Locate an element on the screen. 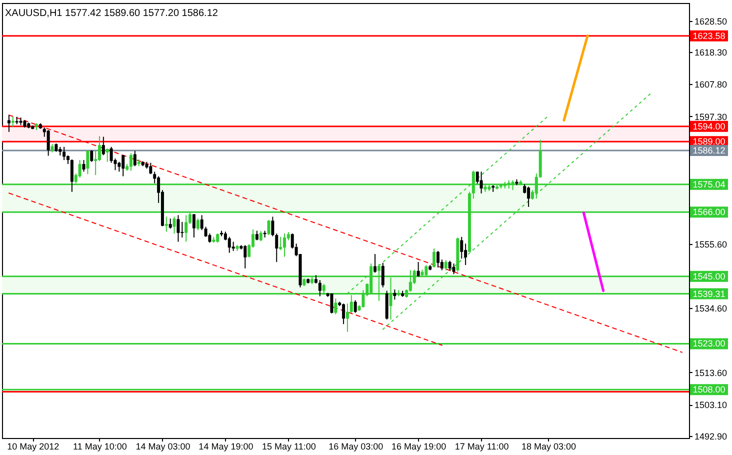  ref-line-label: 1539.31 is located at coordinates (709, 293).